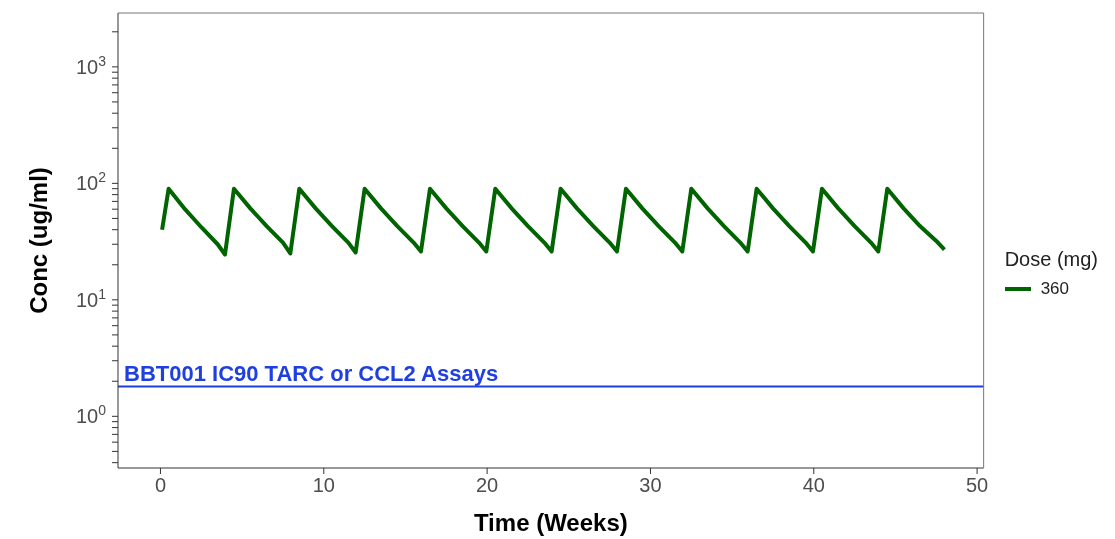  Describe the element at coordinates (38, 240) in the screenshot. I see `y-axis-title: Conc (ug/ml)` at that location.